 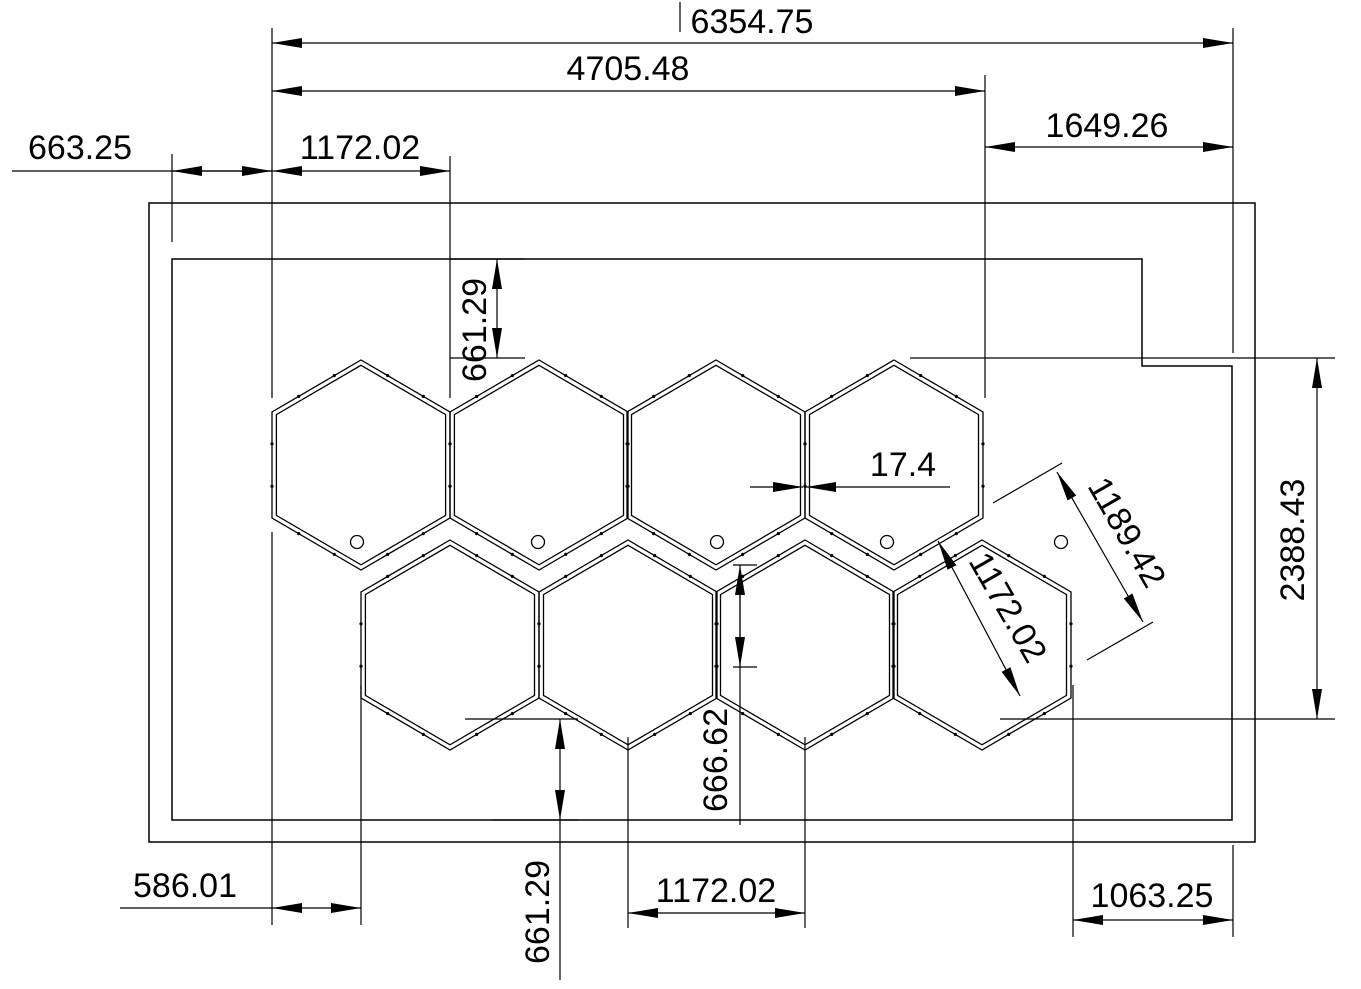 What do you see at coordinates (1126, 532) in the screenshot?
I see `dim-hex-diagonal: 1189.42` at bounding box center [1126, 532].